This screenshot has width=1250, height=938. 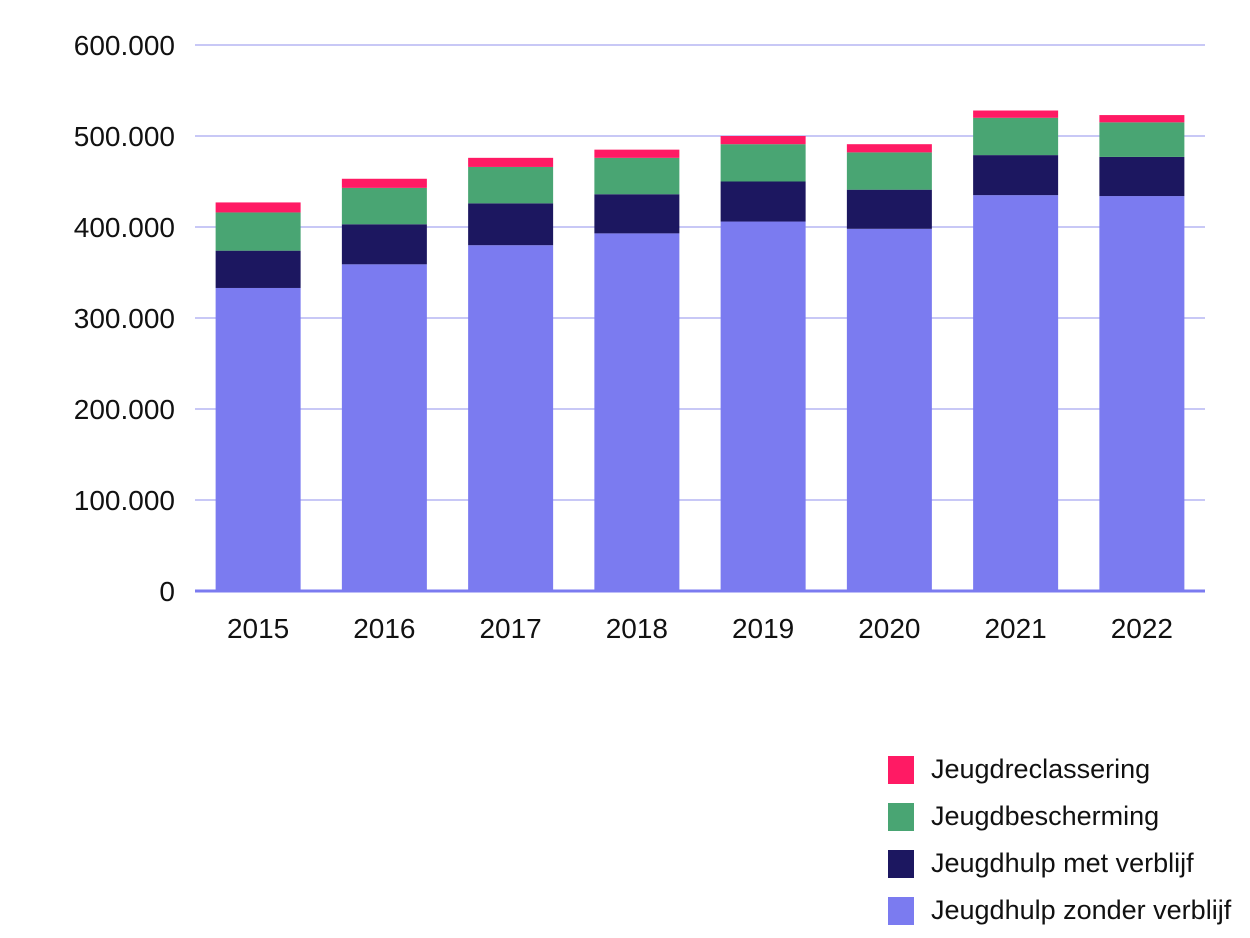 I want to click on legend-item: Jeugdbescherming, so click(x=1059, y=816).